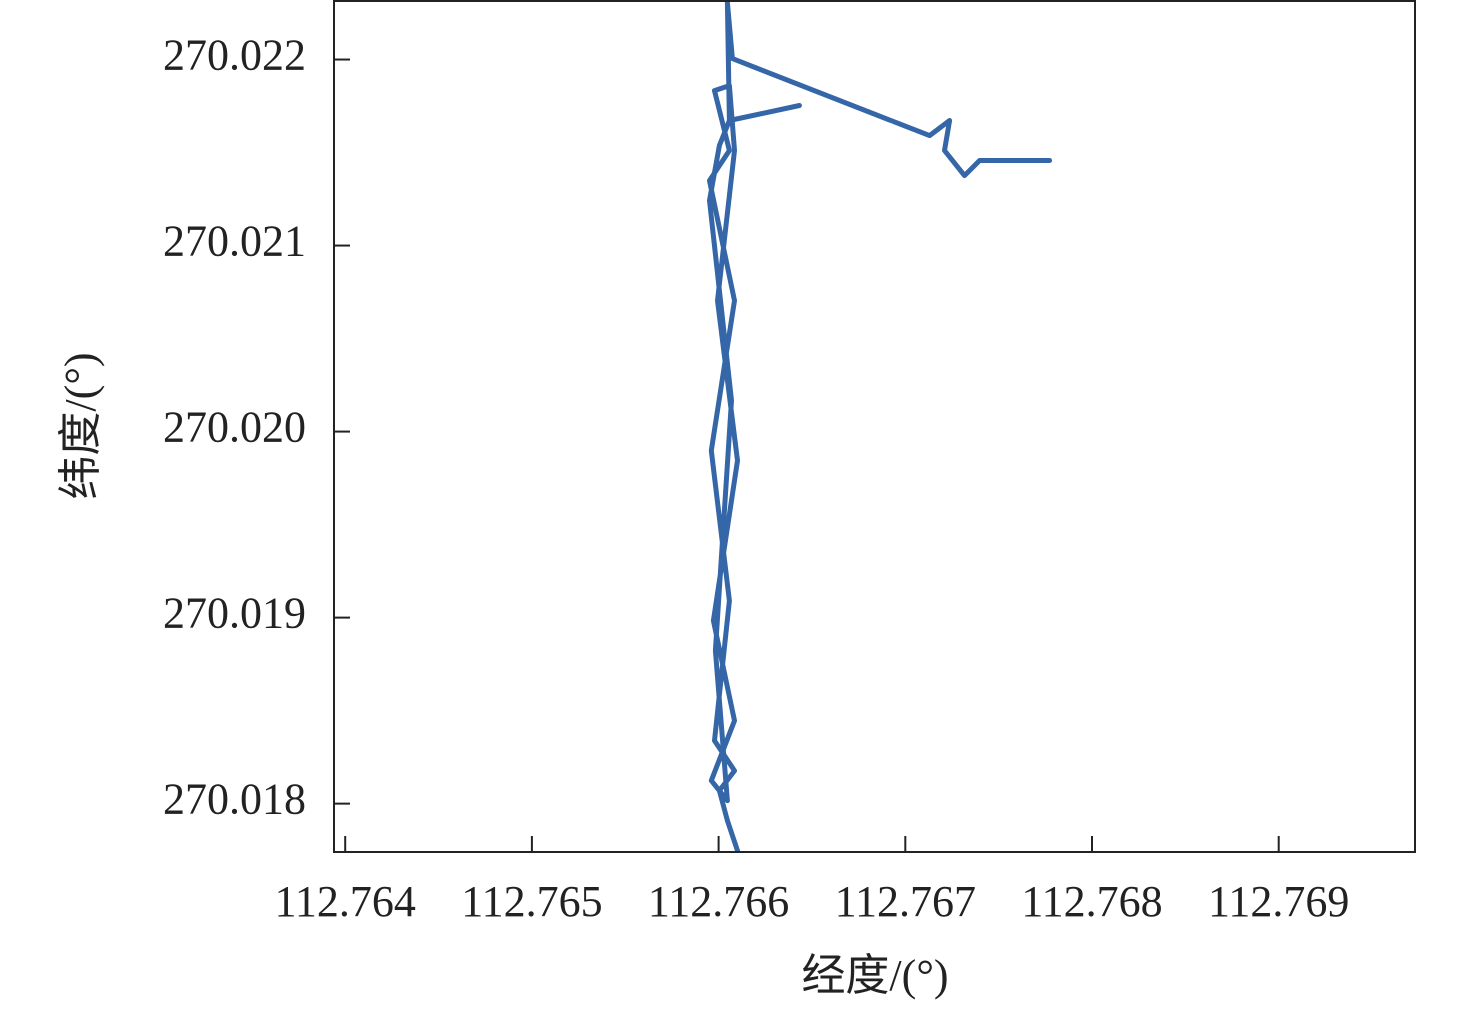 The image size is (1476, 1011). Describe the element at coordinates (1091, 901) in the screenshot. I see `x-tick-label: 112.768` at that location.